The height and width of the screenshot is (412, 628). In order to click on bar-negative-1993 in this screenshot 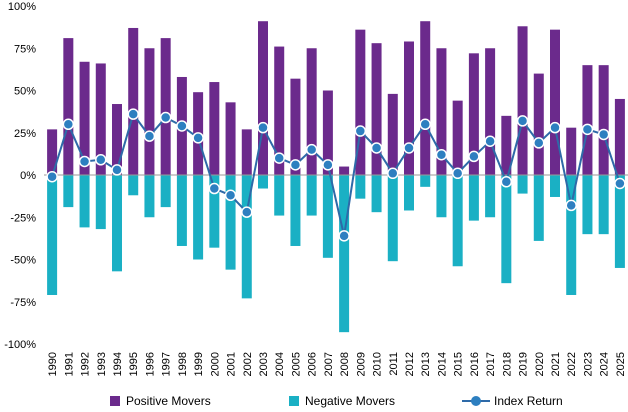, I will do `click(100, 202)`.